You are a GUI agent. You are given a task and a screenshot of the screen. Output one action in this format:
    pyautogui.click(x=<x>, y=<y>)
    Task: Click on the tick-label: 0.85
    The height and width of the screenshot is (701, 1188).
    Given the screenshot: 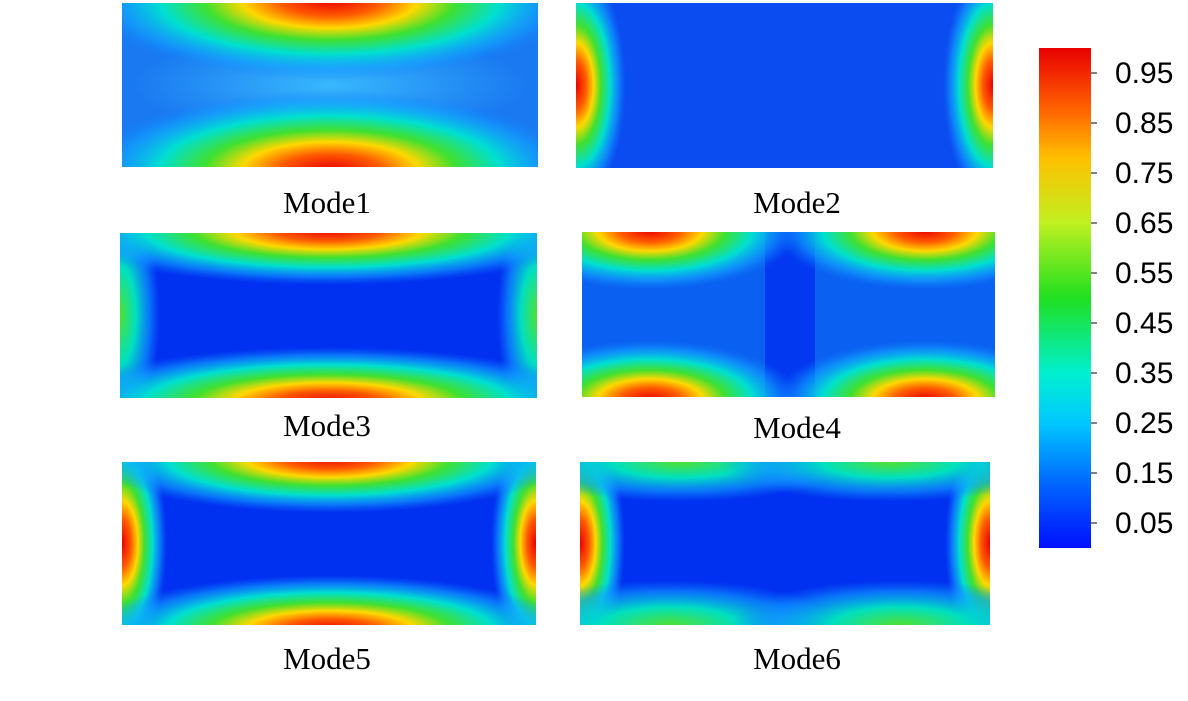 What is the action you would take?
    pyautogui.click(x=1144, y=123)
    